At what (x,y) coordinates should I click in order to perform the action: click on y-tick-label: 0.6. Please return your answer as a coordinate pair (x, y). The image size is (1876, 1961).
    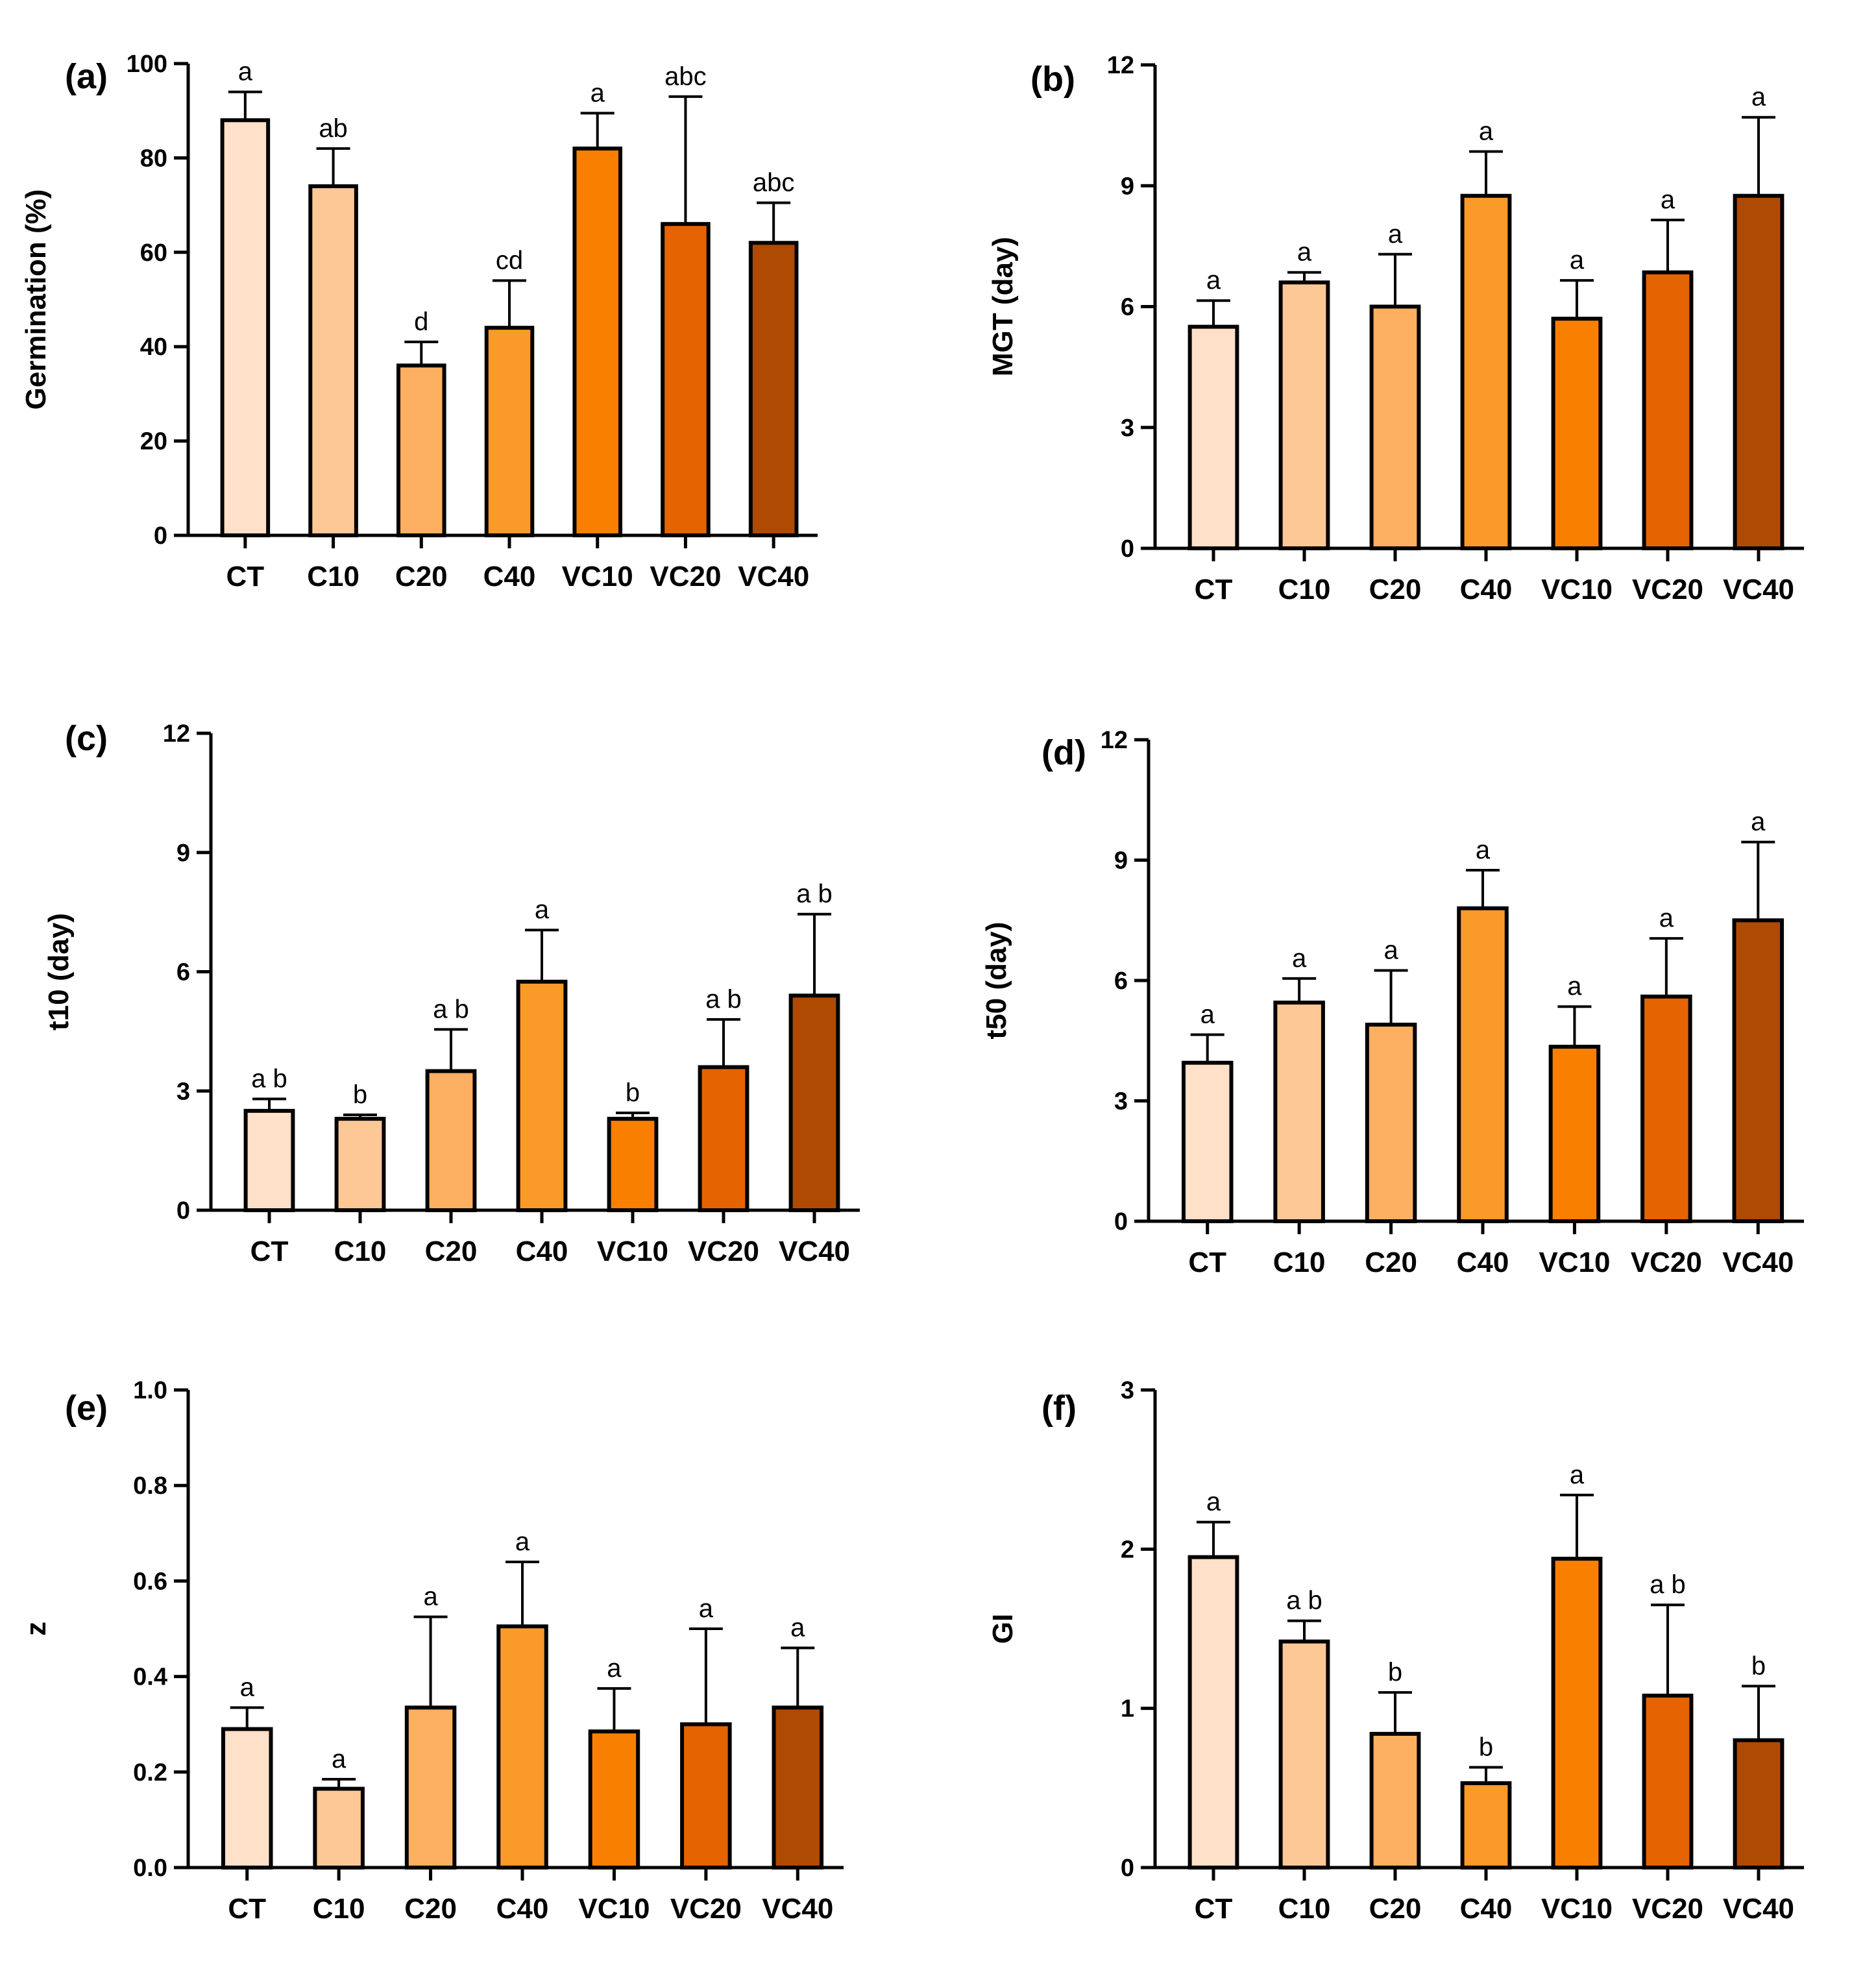
    Looking at the image, I should click on (150, 1581).